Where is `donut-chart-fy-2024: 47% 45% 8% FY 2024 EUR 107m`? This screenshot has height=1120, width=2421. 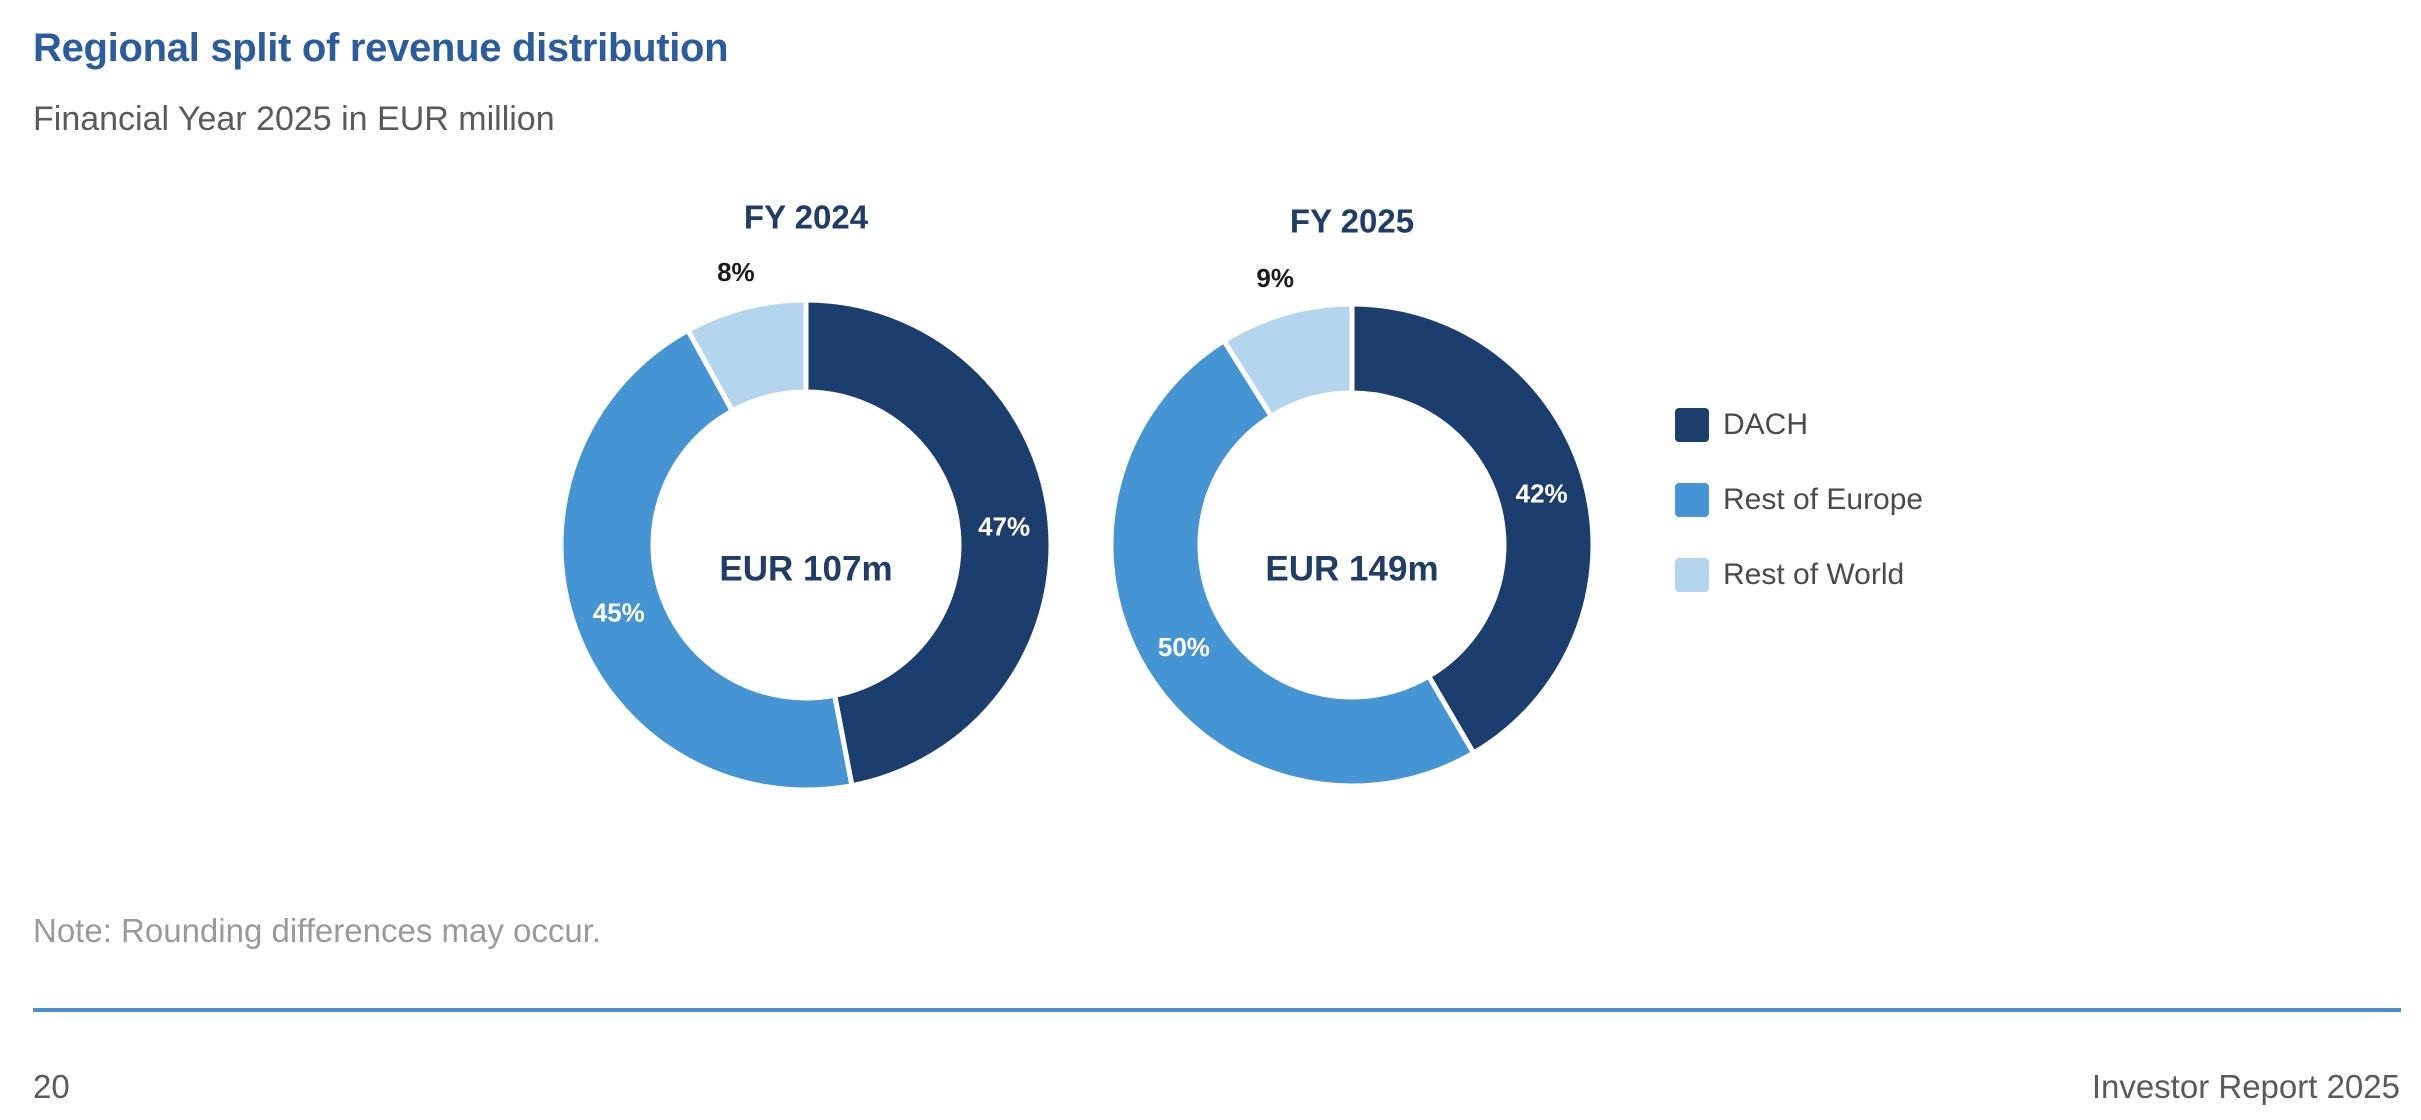 donut-chart-fy-2024: 47% 45% 8% FY 2024 EUR 107m is located at coordinates (806, 496).